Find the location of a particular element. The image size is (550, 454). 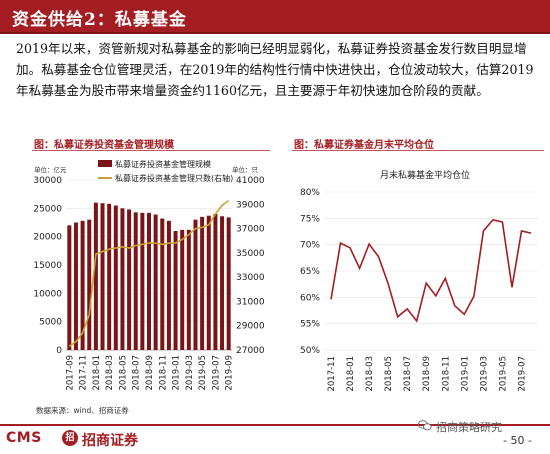

position-series-line is located at coordinates (431, 271).